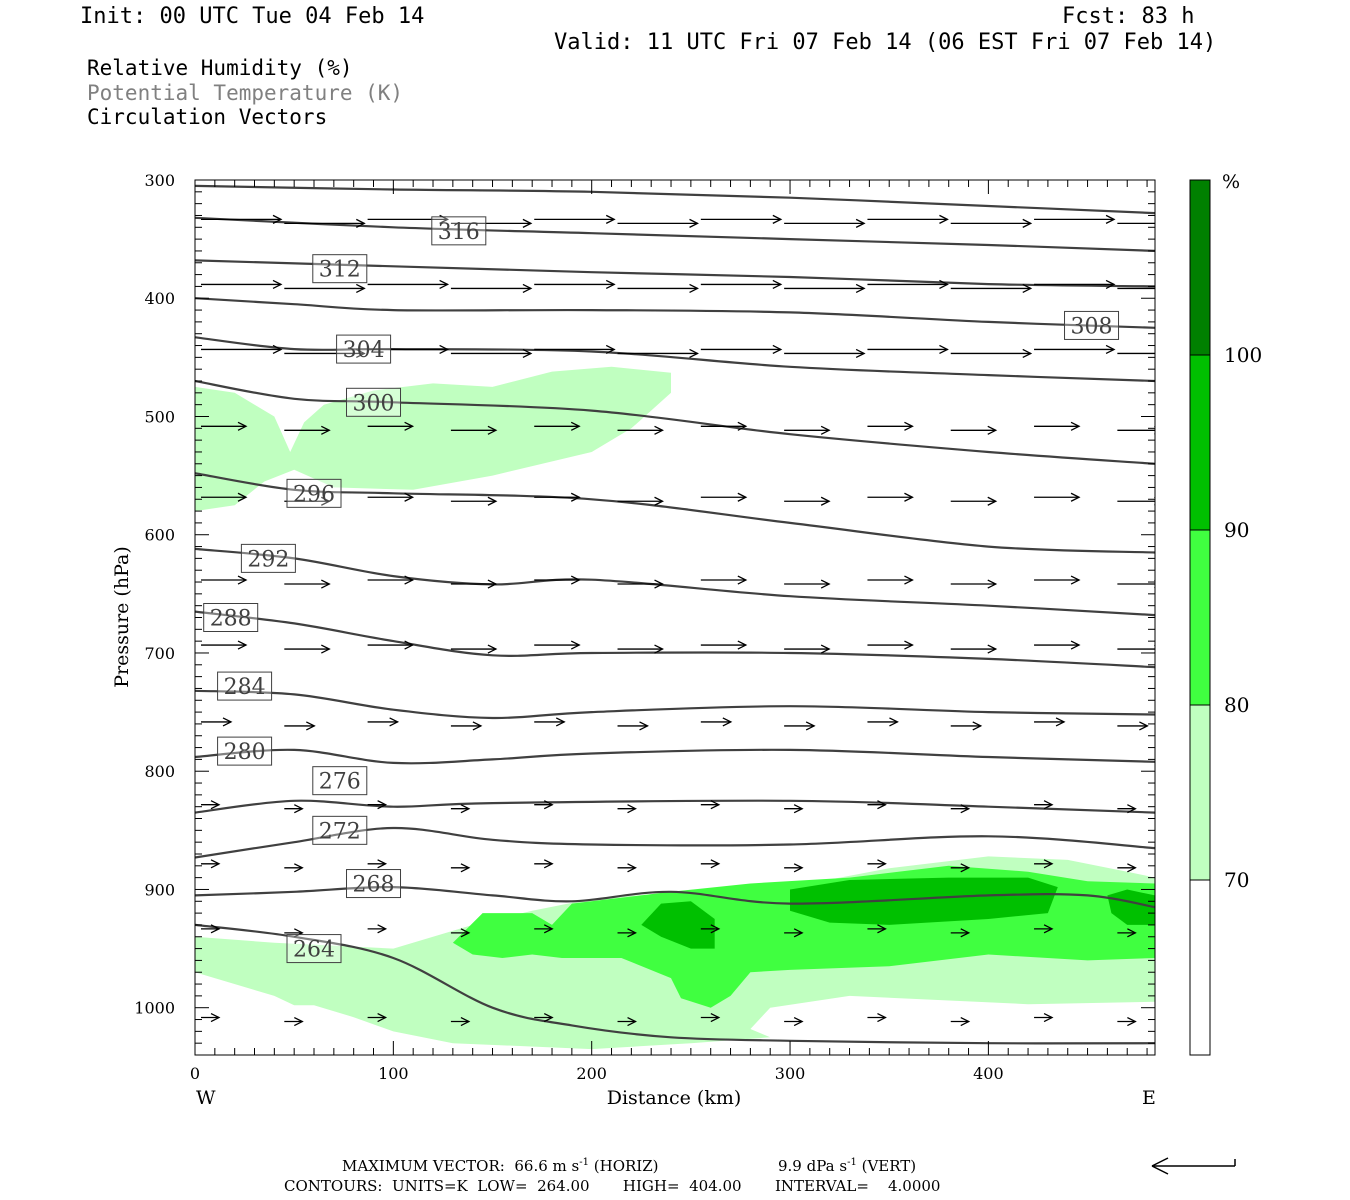  Describe the element at coordinates (1231, 182) in the screenshot. I see `colorbar-unit: %` at that location.